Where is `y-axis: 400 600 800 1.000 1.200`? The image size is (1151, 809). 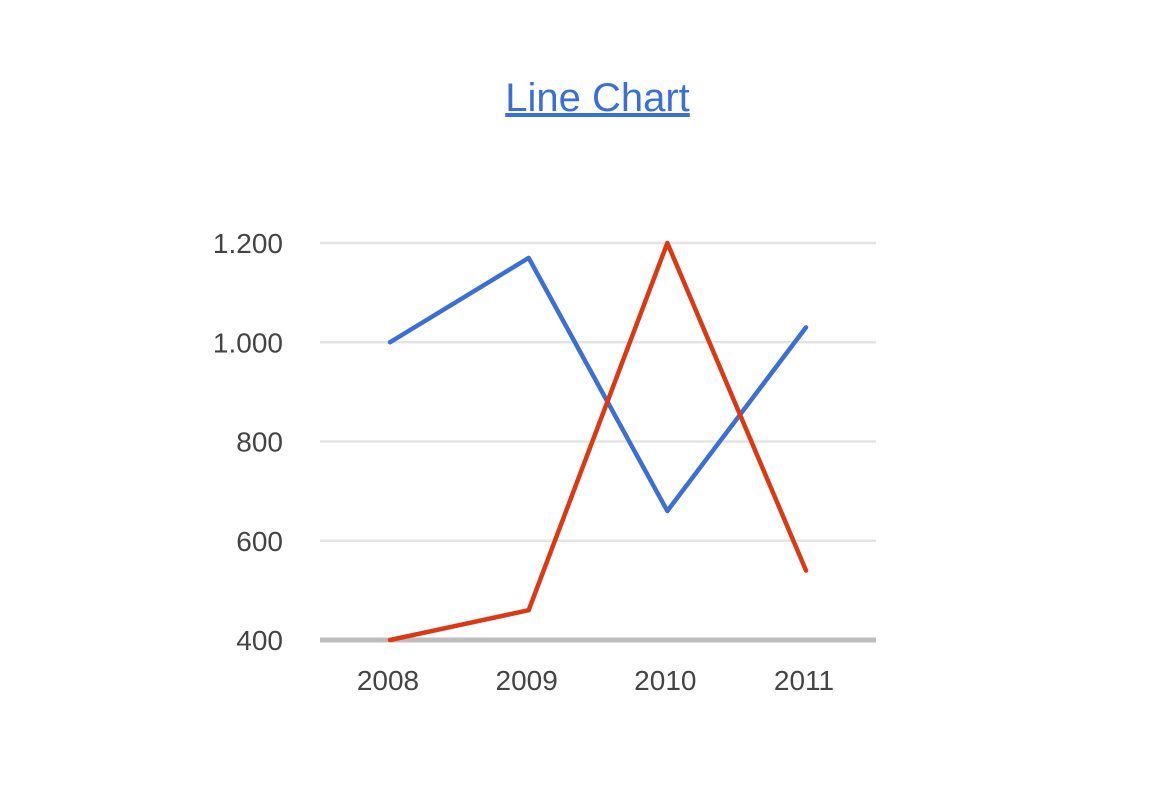
y-axis: 400 600 800 1.000 1.200 is located at coordinates (248, 442).